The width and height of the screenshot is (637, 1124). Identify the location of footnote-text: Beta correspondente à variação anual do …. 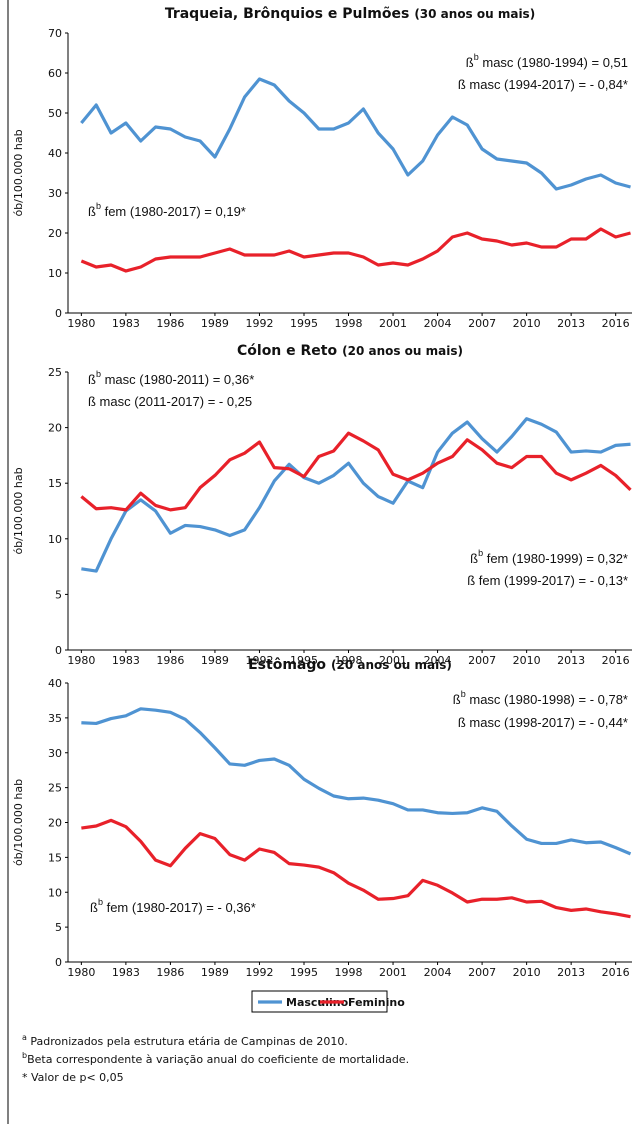
(218, 1059).